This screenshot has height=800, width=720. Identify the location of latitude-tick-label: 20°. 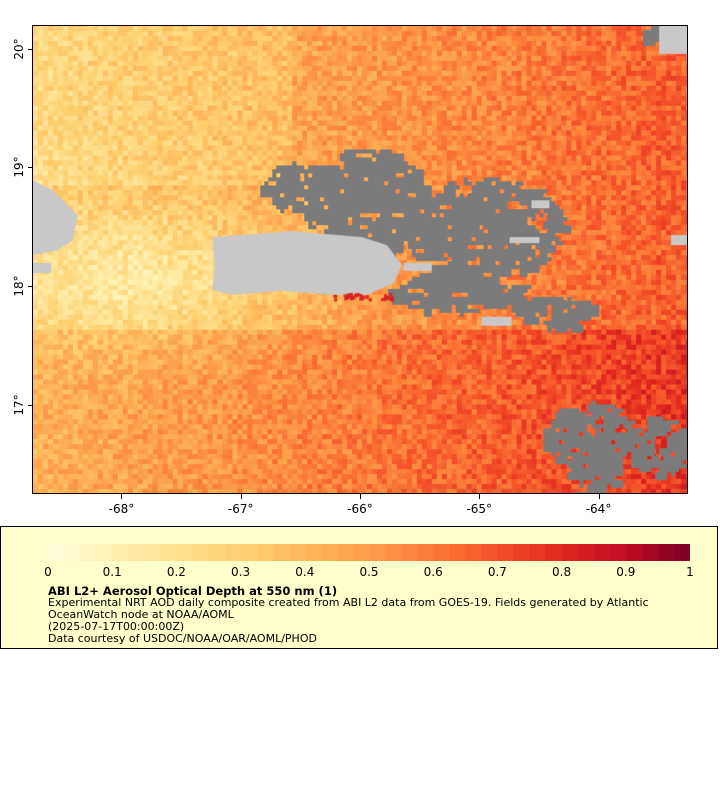
(19, 49).